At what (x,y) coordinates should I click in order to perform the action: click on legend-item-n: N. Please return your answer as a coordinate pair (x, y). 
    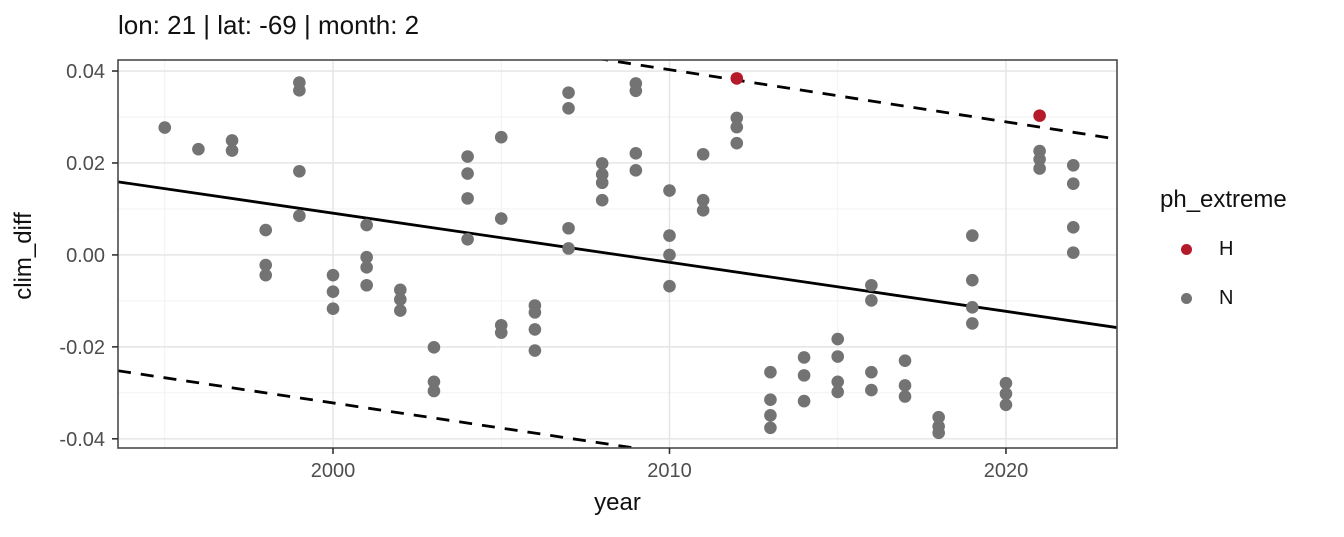
    Looking at the image, I should click on (1223, 298).